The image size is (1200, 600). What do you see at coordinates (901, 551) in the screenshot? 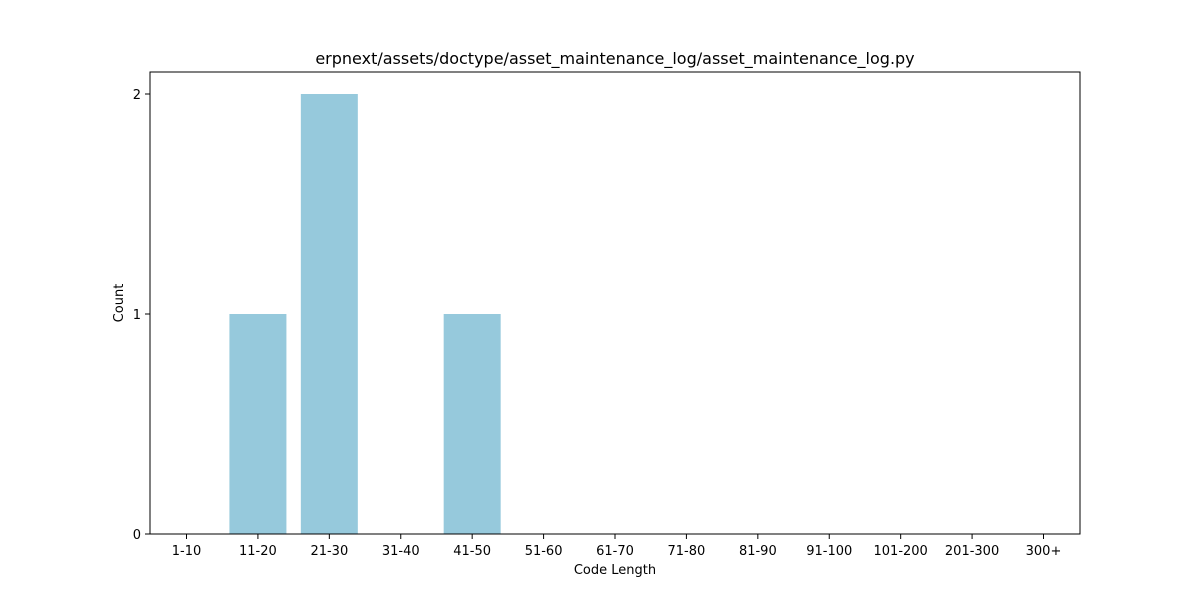
I see `x-tick-label: 101-200` at bounding box center [901, 551].